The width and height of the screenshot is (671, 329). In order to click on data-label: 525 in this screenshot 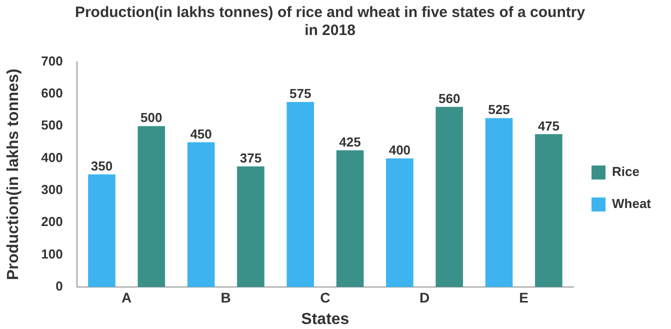, I will do `click(499, 110)`.